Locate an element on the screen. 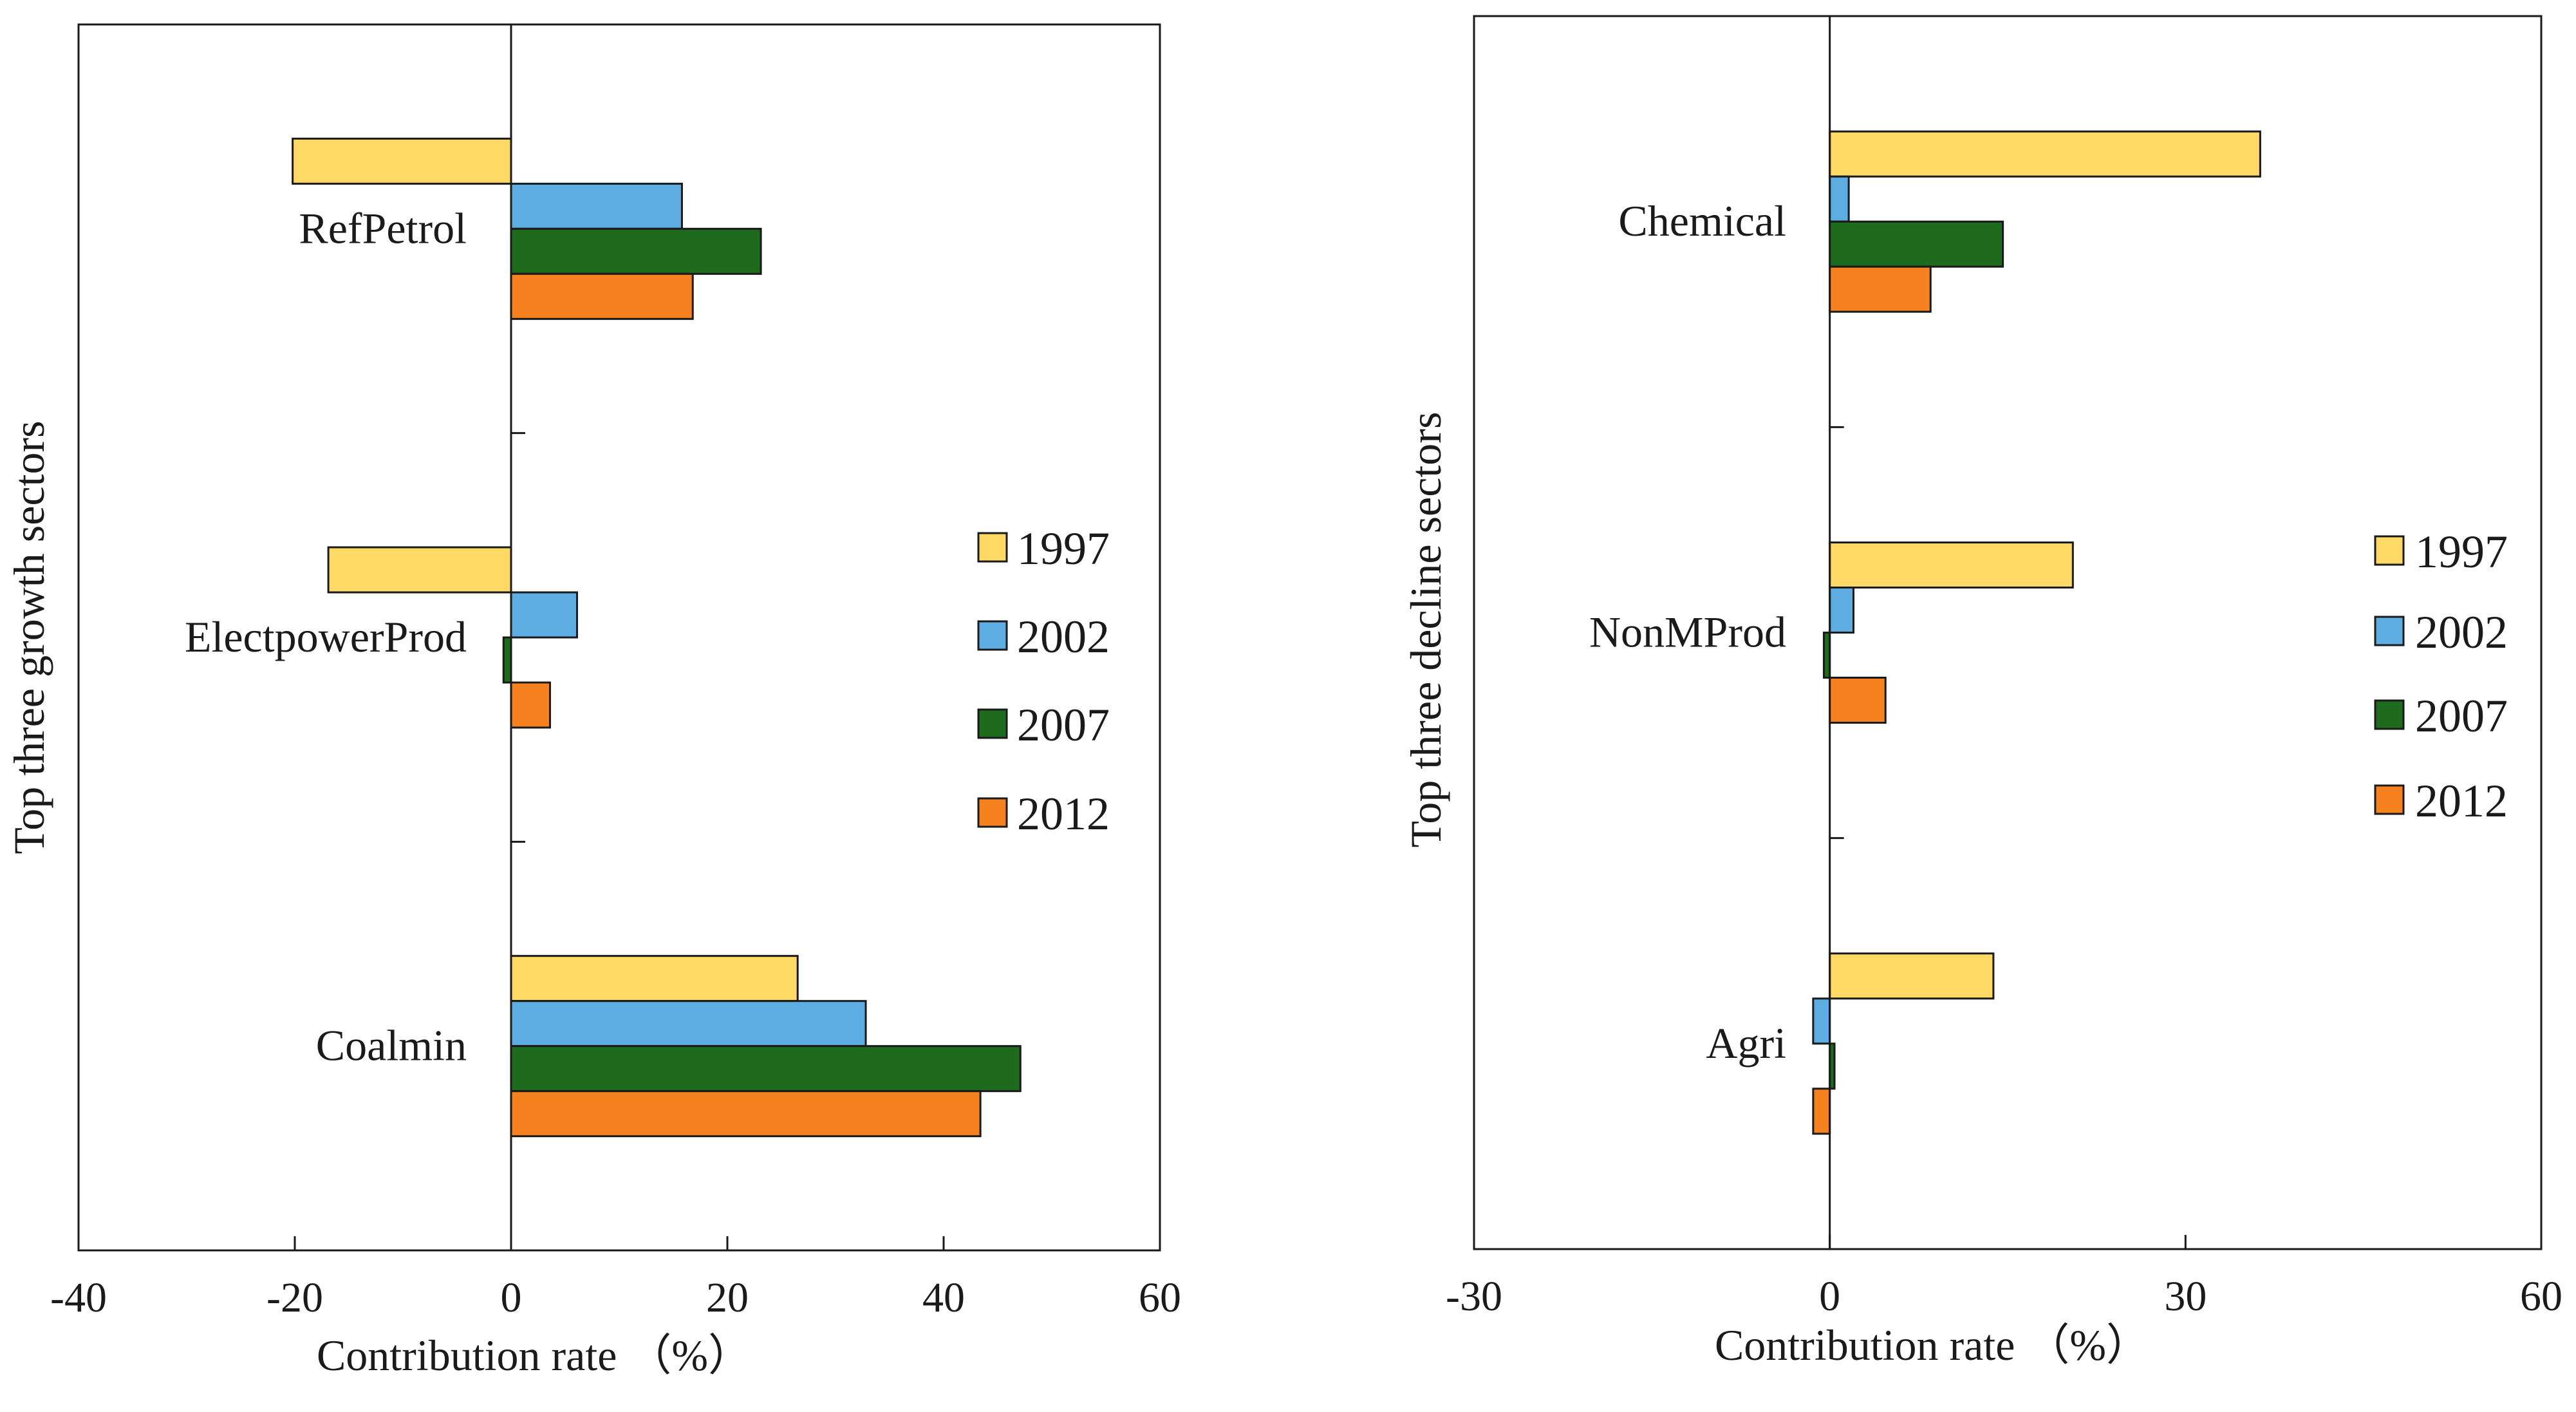 The image size is (2576, 1412). decline-x-tick-label: 0 is located at coordinates (1829, 1296).